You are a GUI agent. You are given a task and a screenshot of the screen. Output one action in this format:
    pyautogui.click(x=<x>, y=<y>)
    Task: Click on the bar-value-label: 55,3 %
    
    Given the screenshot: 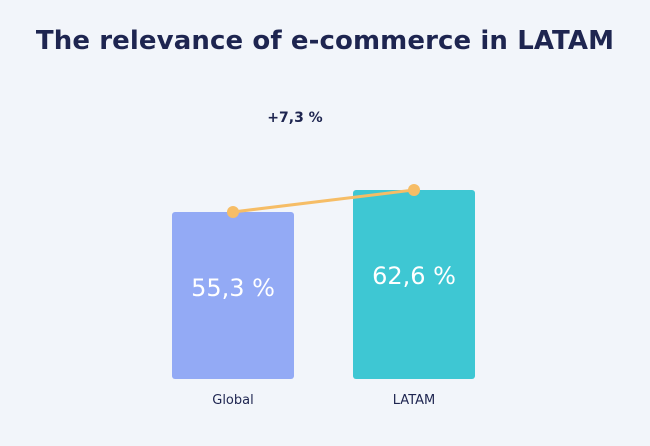 What is the action you would take?
    pyautogui.click(x=233, y=288)
    